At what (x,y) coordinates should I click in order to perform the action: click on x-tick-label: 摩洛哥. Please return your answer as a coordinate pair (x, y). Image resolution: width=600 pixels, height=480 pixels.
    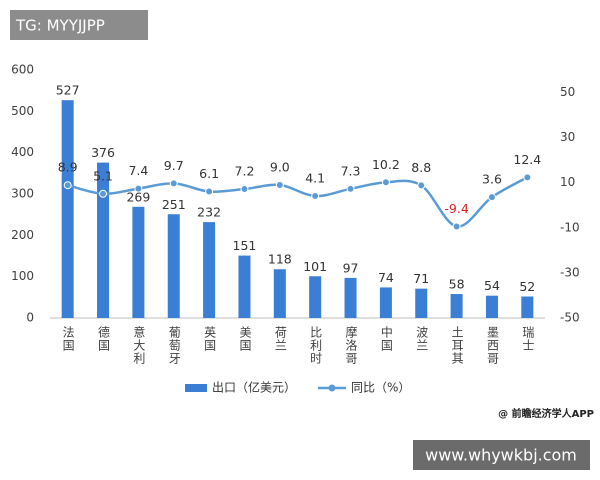
    Looking at the image, I should click on (351, 345).